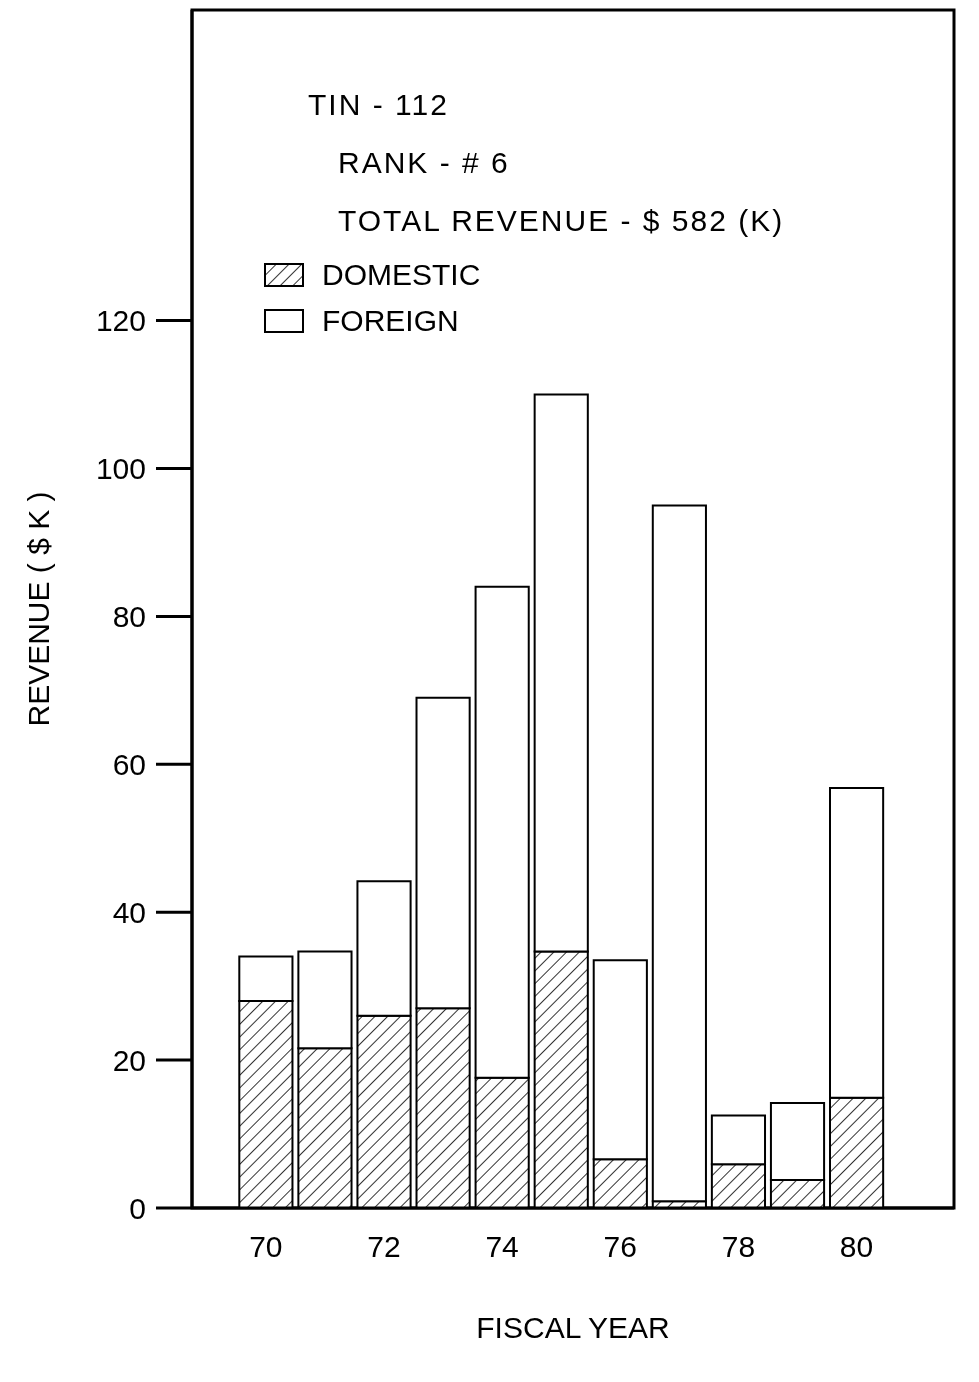 This screenshot has height=1382, width=979. Describe the element at coordinates (390, 321) in the screenshot. I see `legend-label: FOREIGN` at that location.